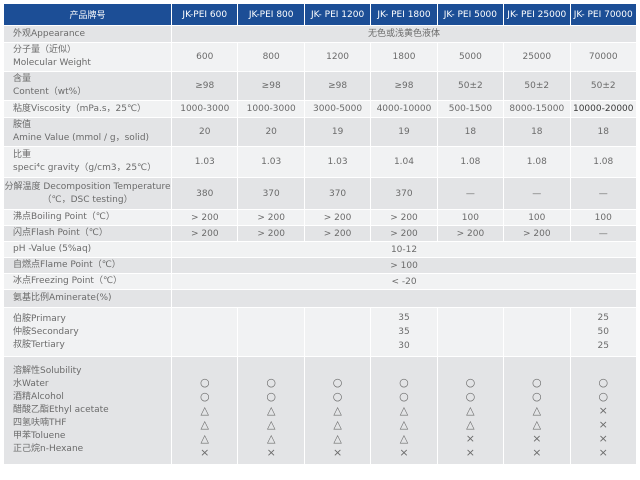  I want to click on aminerate-empty, so click(404, 298).